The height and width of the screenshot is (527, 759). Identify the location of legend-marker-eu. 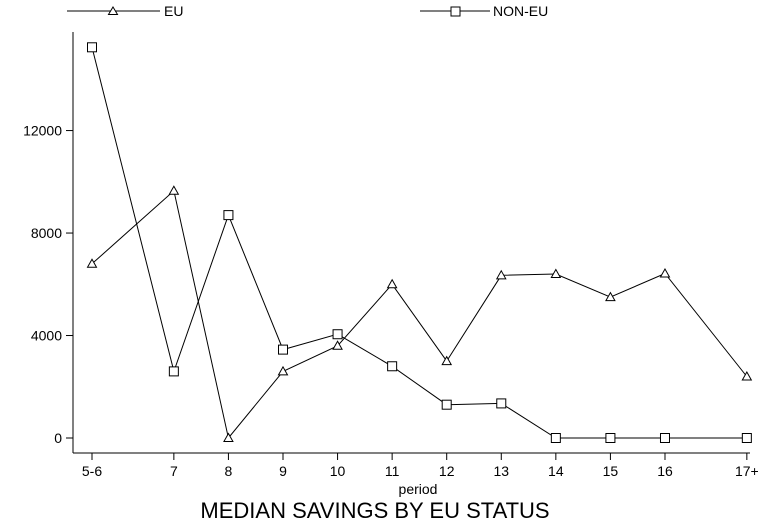
(113, 10).